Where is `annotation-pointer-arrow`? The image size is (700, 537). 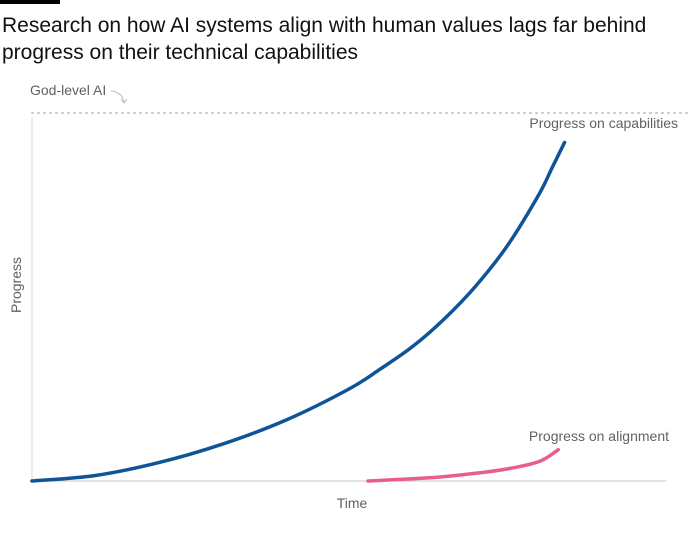 annotation-pointer-arrow is located at coordinates (119, 97).